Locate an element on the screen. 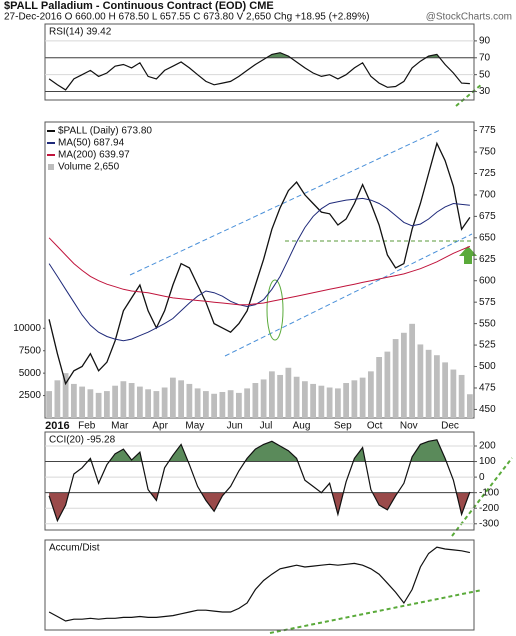 This screenshot has height=636, width=516. y-tick-label: 625 is located at coordinates (487, 259).